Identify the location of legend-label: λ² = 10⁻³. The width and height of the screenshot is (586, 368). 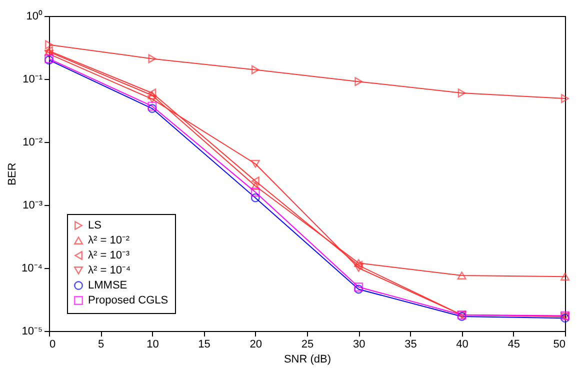
(109, 256).